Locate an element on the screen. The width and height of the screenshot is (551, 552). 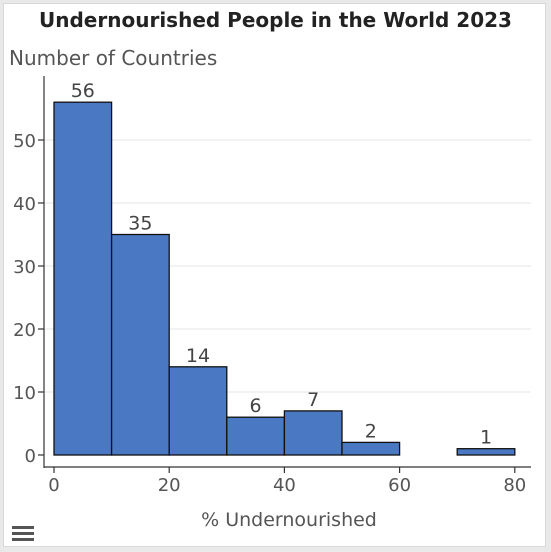
x-tick-label: 60 is located at coordinates (399, 485).